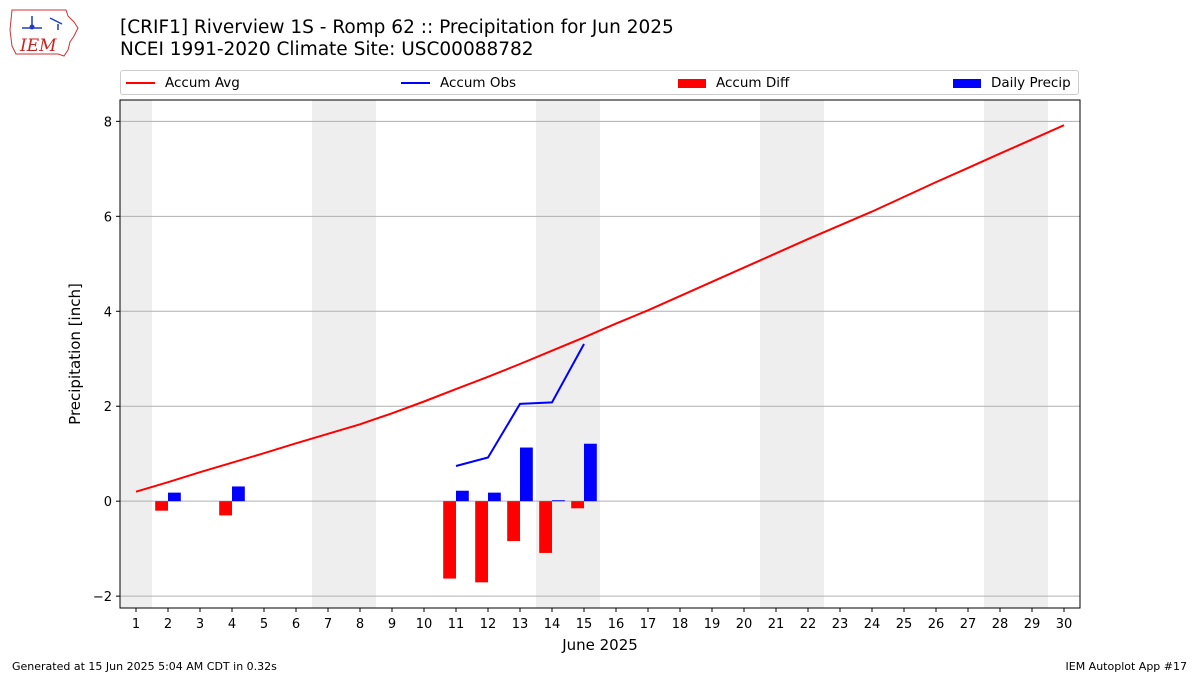 This screenshot has height=675, width=1200. What do you see at coordinates (904, 624) in the screenshot?
I see `x-tick-label: 25` at bounding box center [904, 624].